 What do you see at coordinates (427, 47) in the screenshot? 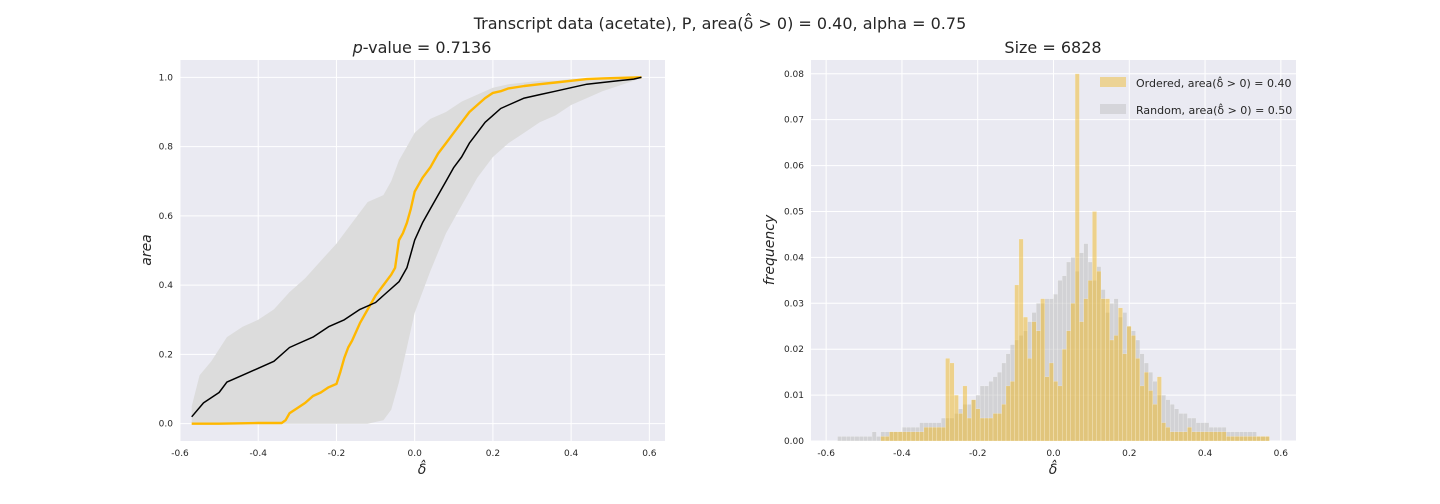
I see `left-title-rest: -value = 0.7136` at bounding box center [427, 47].